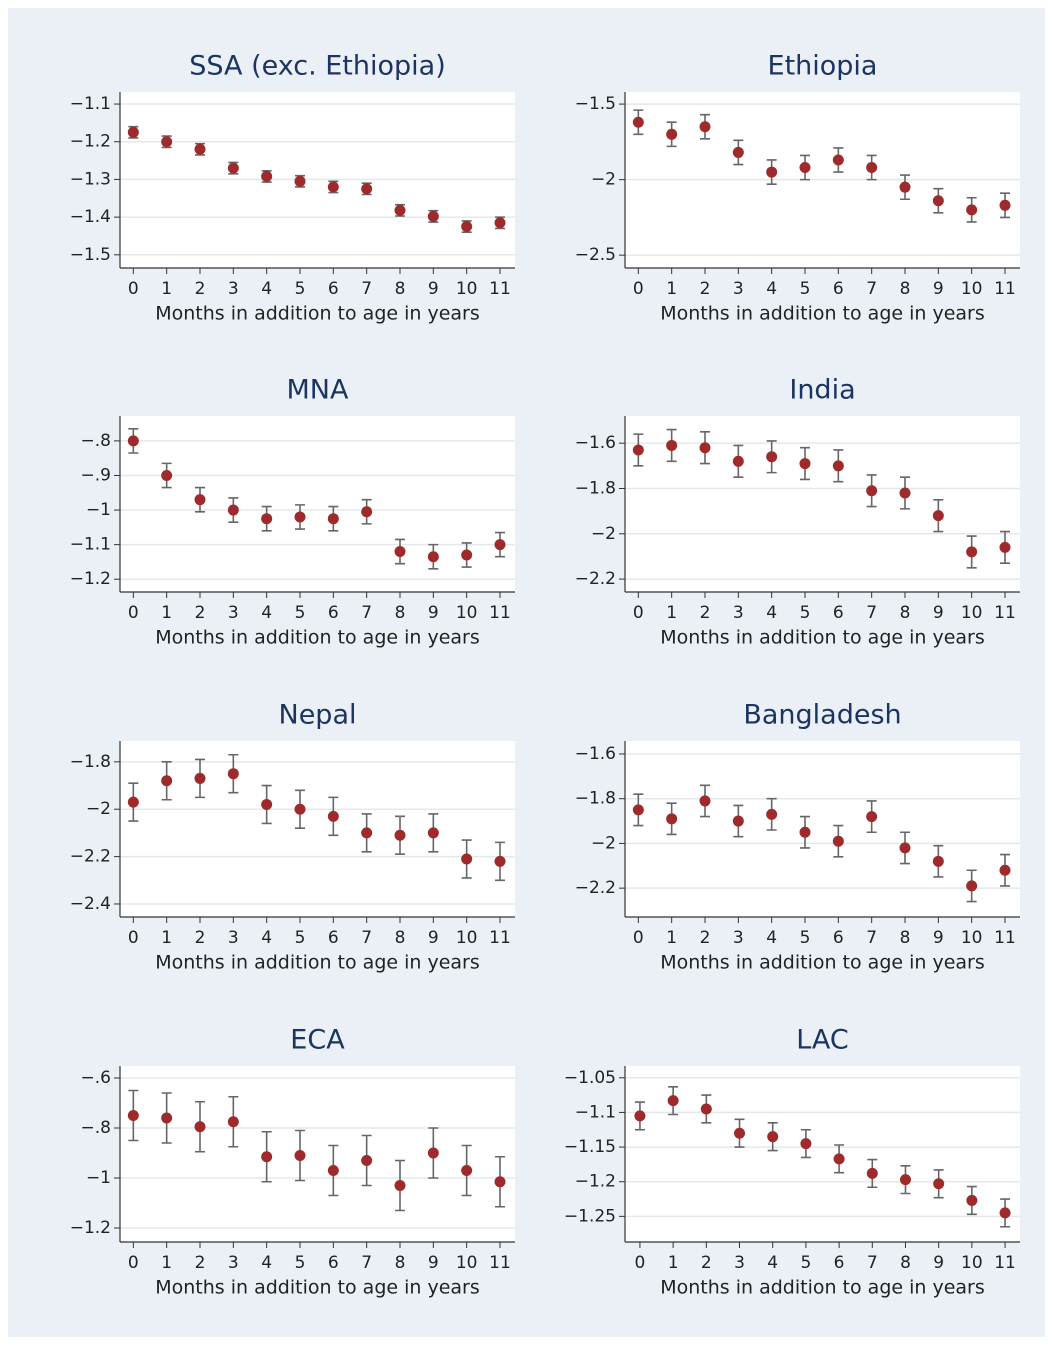 The height and width of the screenshot is (1345, 1053). I want to click on y-tick-label: −1, so click(98, 510).